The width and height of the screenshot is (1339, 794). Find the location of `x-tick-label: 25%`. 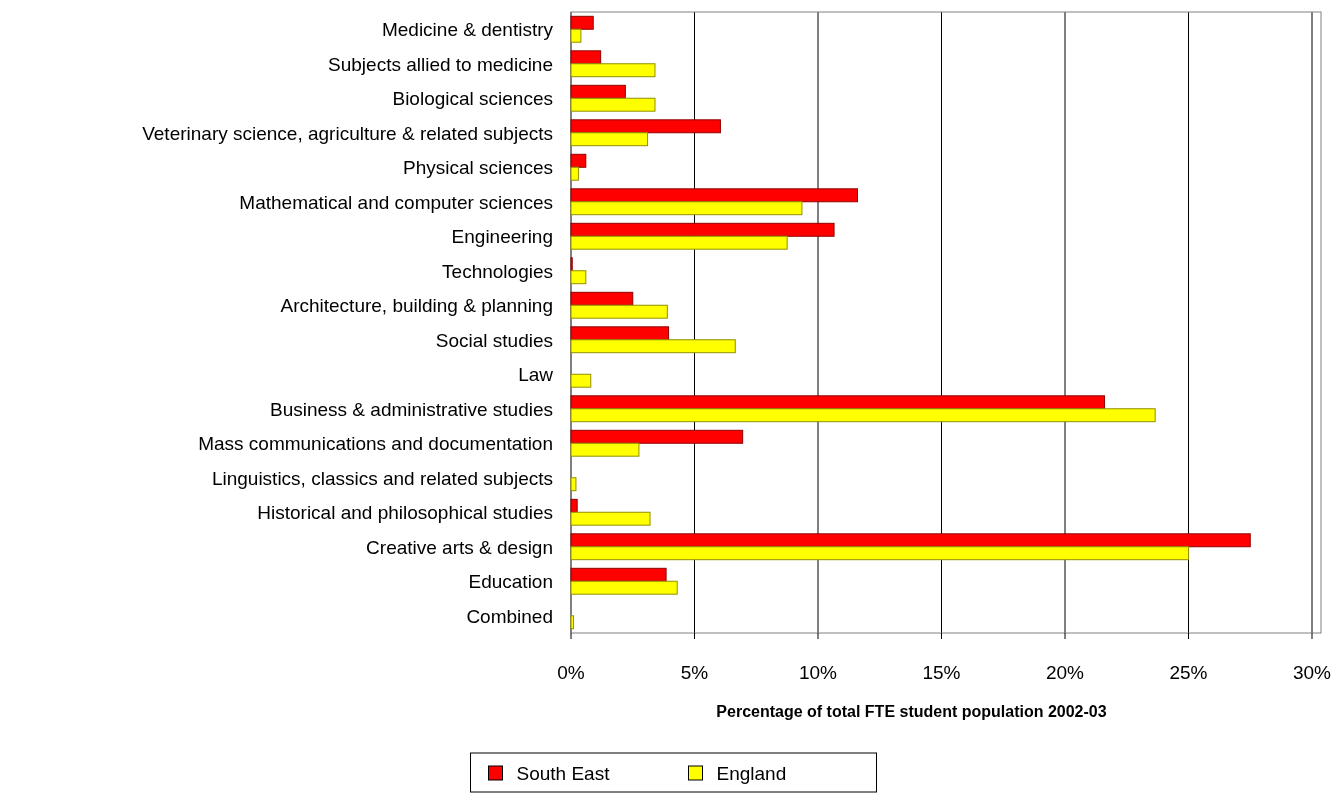

x-tick-label: 25% is located at coordinates (1188, 672).